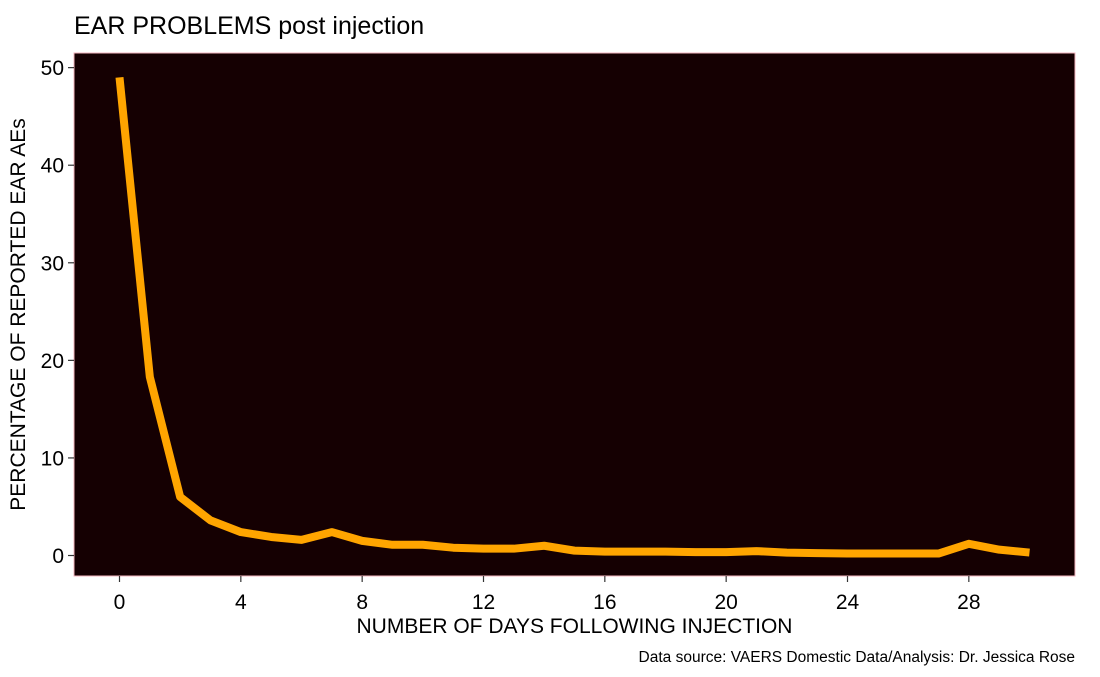  I want to click on x-tick-label: 0, so click(120, 602).